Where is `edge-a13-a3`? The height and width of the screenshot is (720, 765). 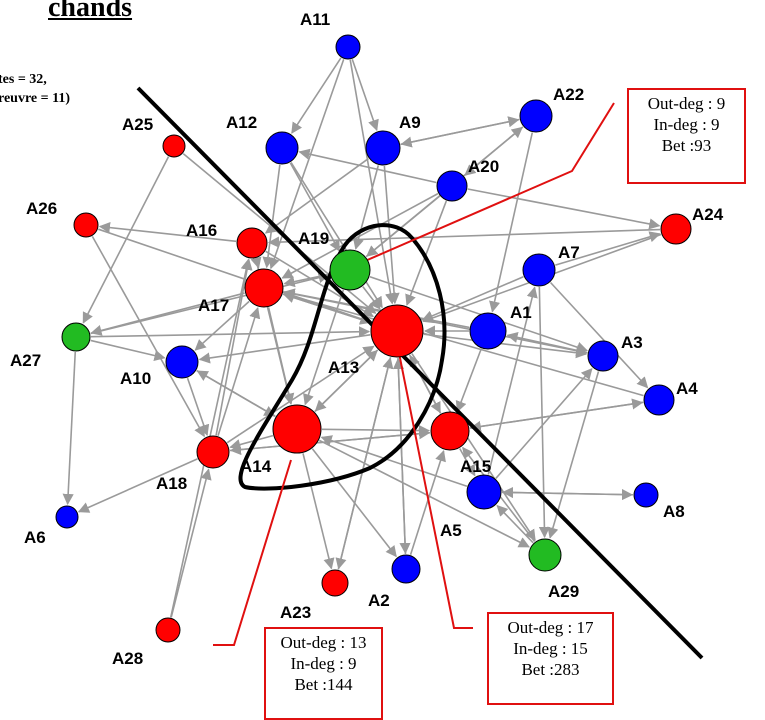
edge-a13-a3 is located at coordinates (505, 346).